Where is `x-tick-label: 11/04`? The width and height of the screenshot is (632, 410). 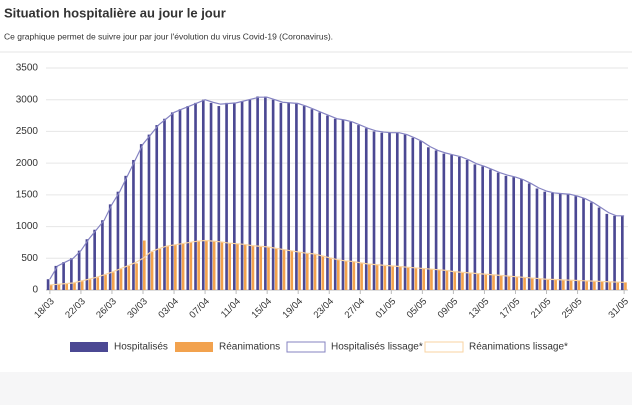
x-tick-label: 11/04 is located at coordinates (231, 308).